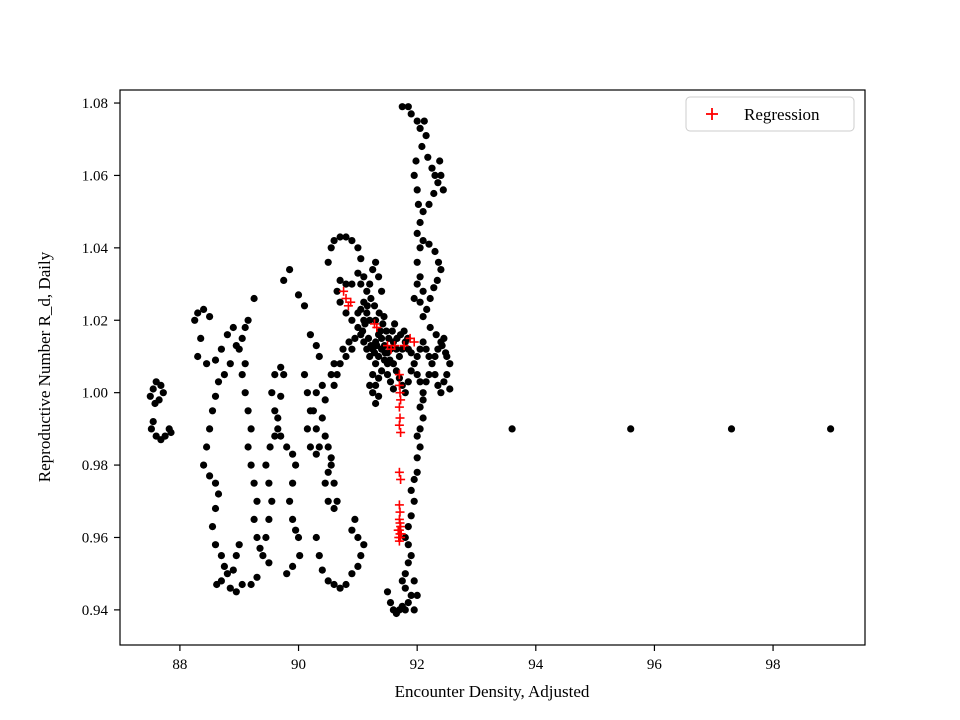 The image size is (960, 720). I want to click on y-axis-label: Reproductive Number R_d, Daily, so click(44, 366).